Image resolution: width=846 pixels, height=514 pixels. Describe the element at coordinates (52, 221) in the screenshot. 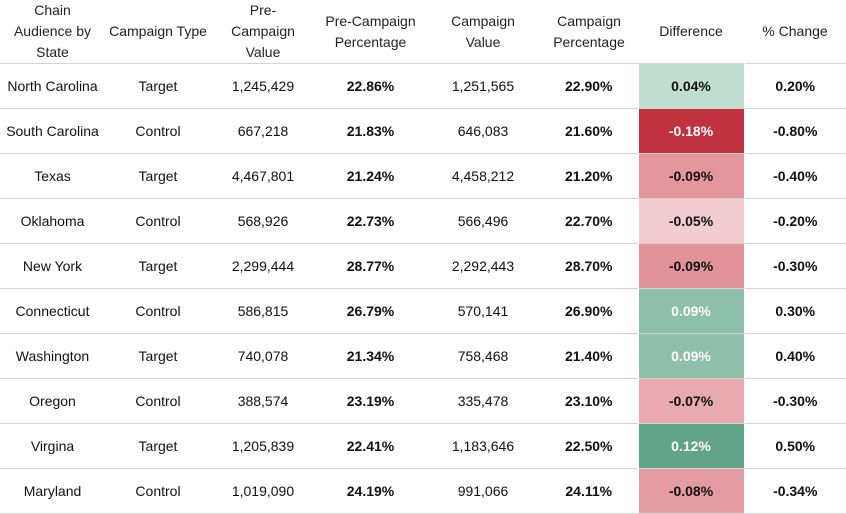

I see `state-cell: Oklahoma` at that location.